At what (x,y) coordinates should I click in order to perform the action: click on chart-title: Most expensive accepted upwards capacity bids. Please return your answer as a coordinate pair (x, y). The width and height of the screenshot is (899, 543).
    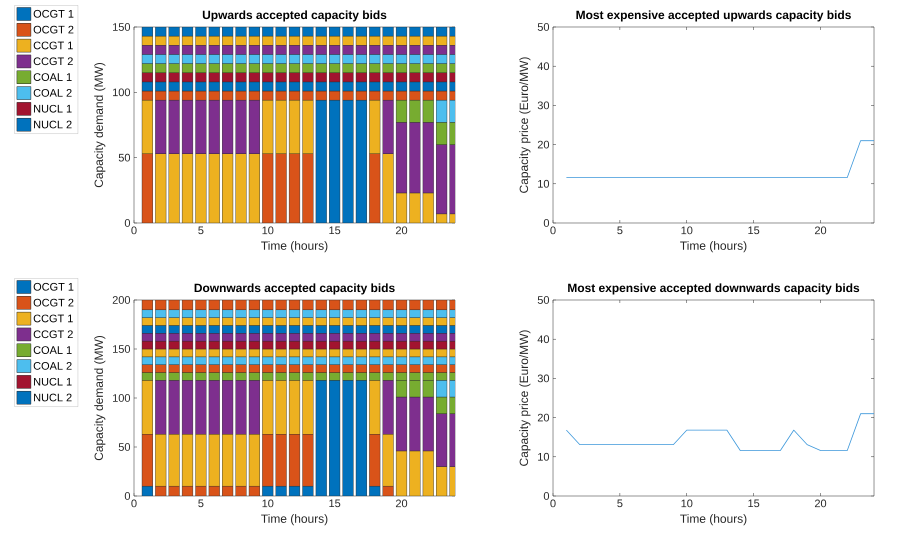
    Looking at the image, I should click on (713, 16).